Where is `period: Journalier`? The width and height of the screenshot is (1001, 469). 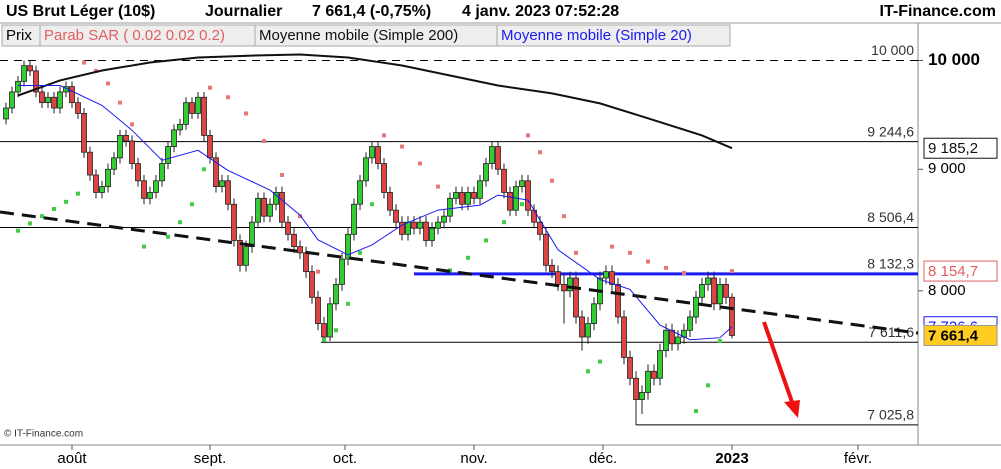
period: Journalier is located at coordinates (243, 11).